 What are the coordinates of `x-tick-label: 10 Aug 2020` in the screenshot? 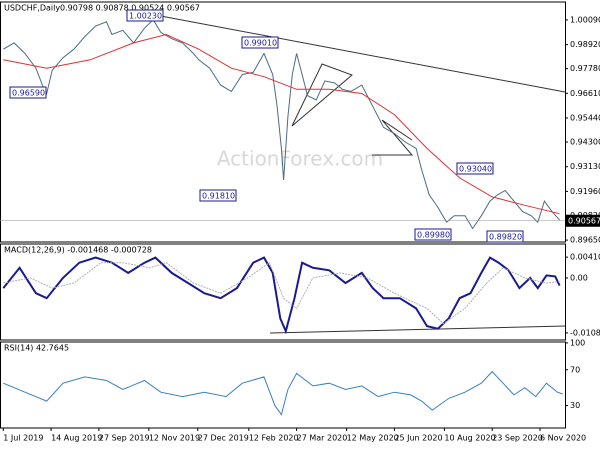 It's located at (469, 438).